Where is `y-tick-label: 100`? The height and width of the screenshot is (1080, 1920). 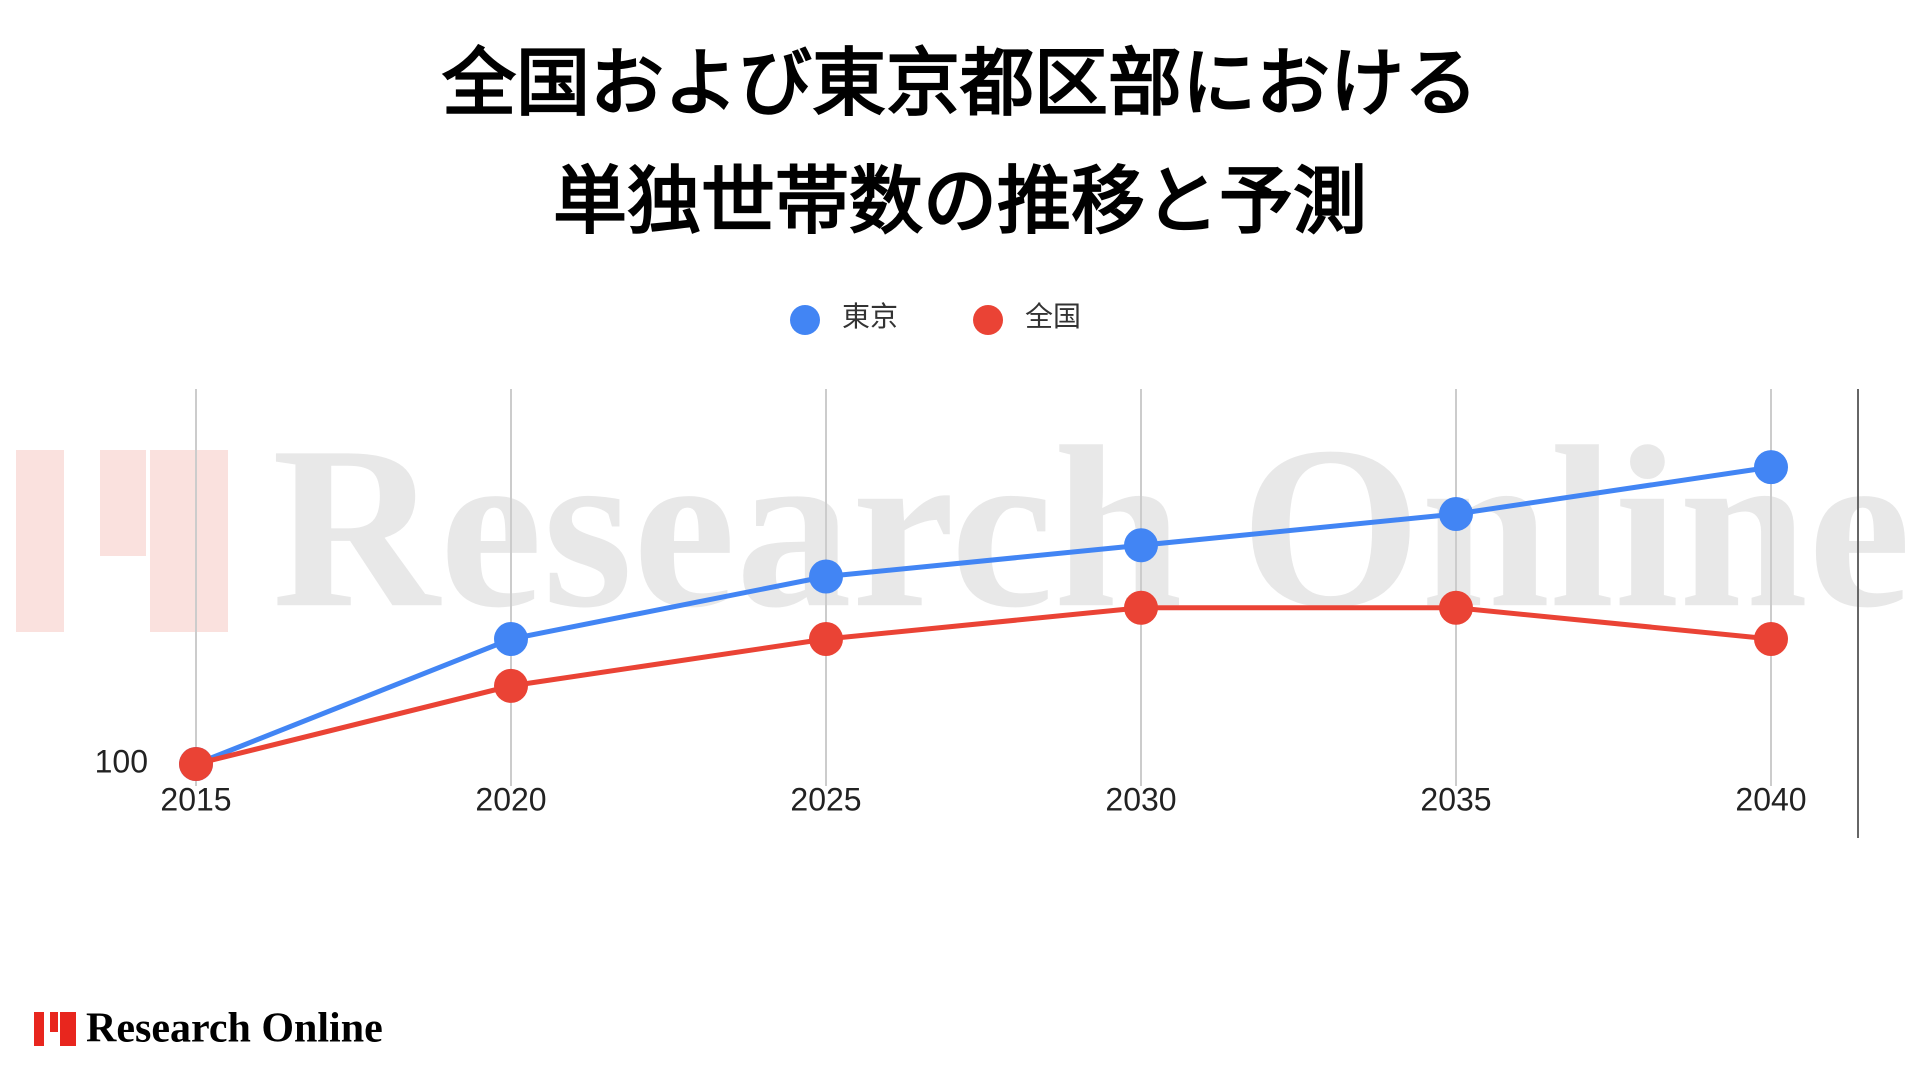 y-tick-label: 100 is located at coordinates (121, 761).